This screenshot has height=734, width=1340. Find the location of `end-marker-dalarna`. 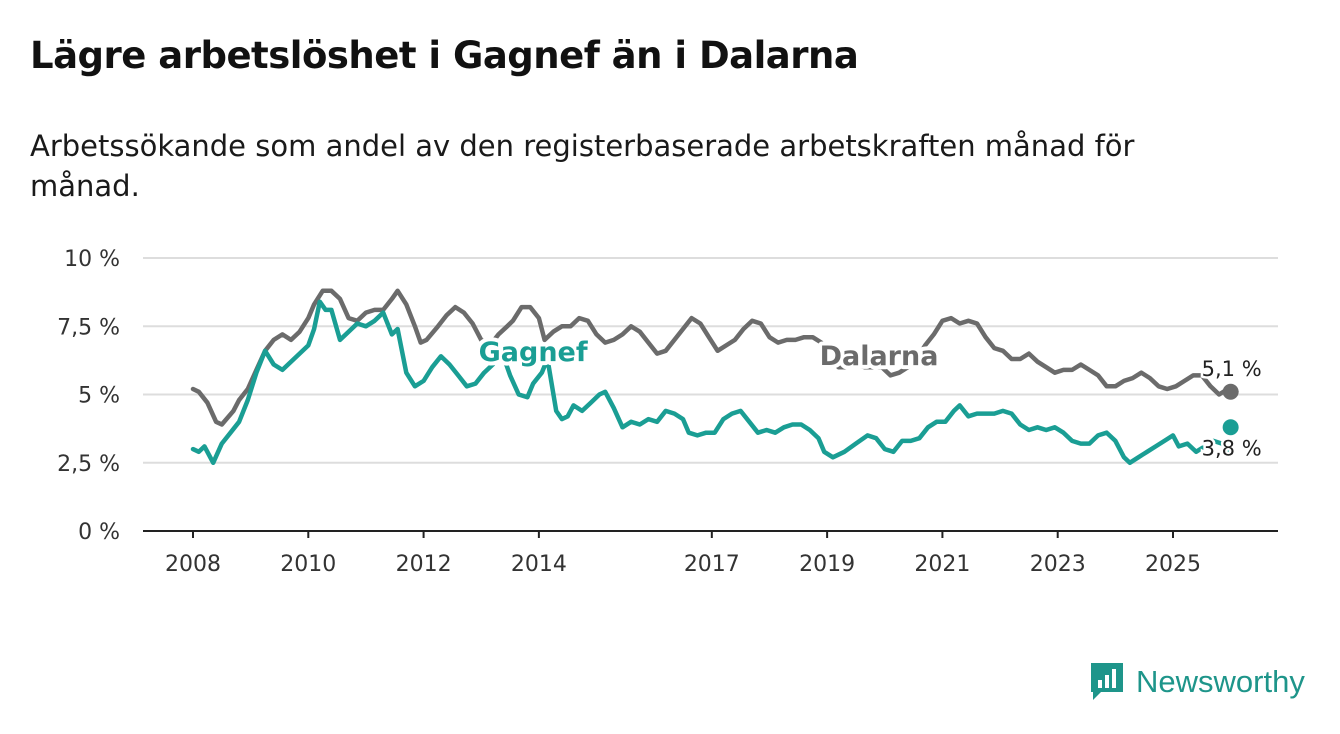

end-marker-dalarna is located at coordinates (1230, 391).